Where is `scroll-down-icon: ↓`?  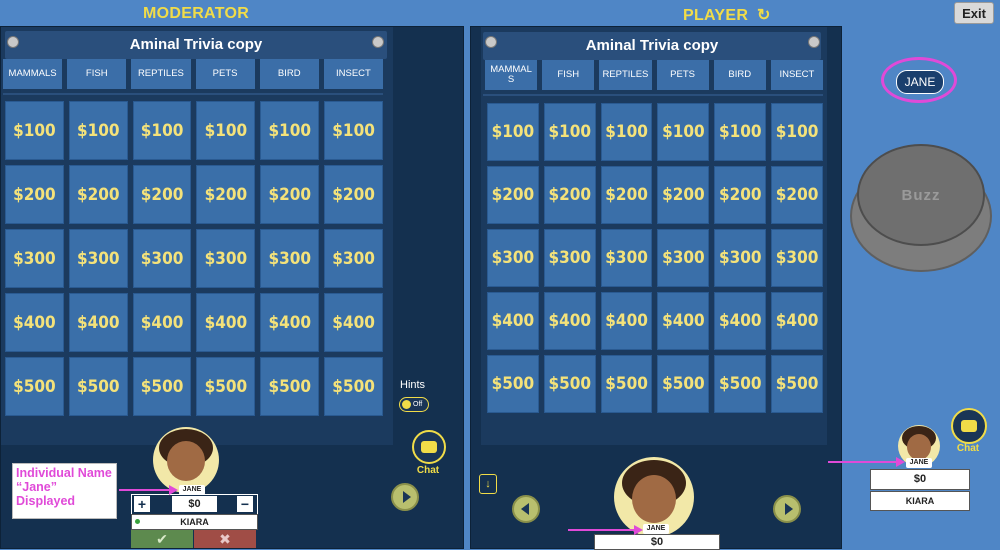
scroll-down-icon: ↓ is located at coordinates (488, 484).